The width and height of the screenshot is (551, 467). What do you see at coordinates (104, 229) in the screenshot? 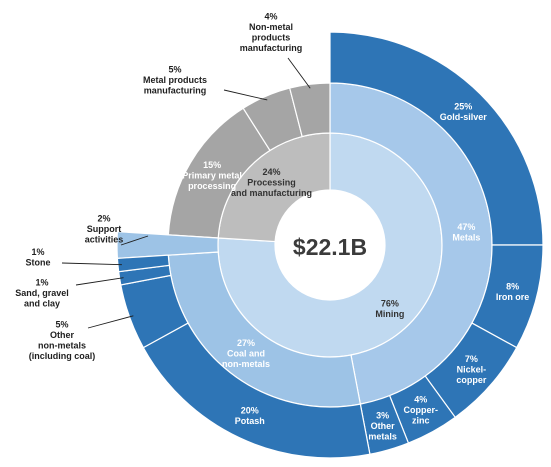
I see `outside-label-support-activities: 2% Support activities` at bounding box center [104, 229].